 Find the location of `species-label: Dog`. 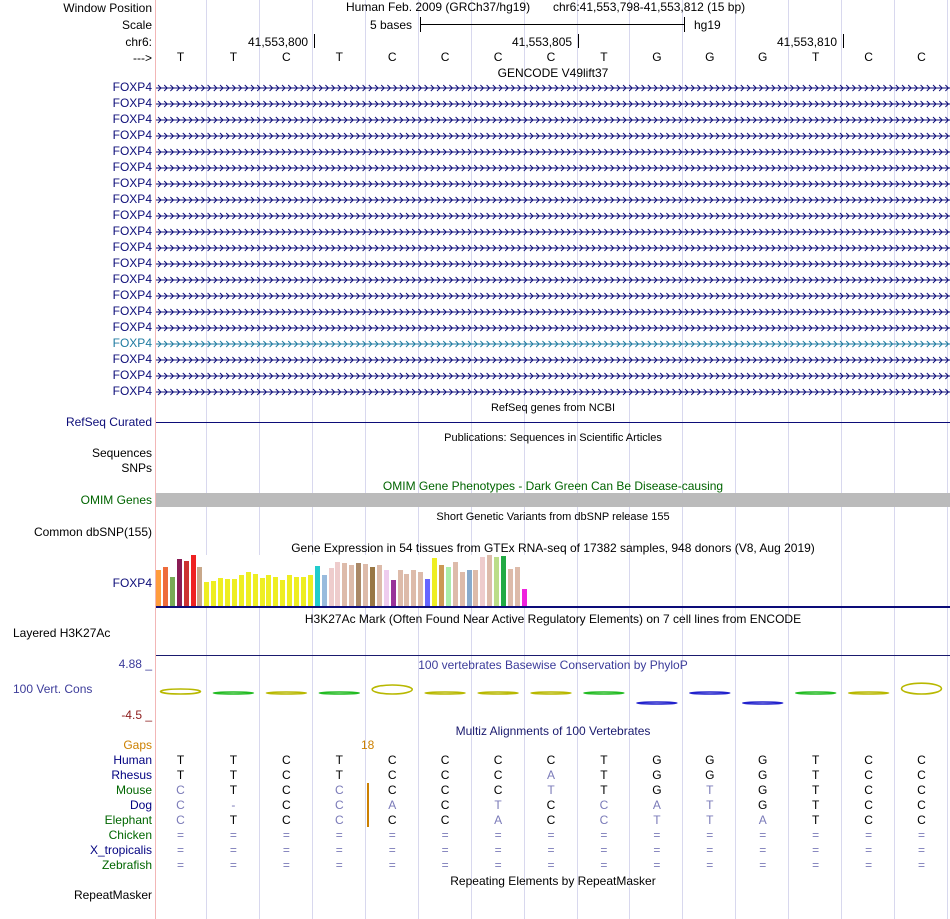

species-label: Dog is located at coordinates (140, 805).